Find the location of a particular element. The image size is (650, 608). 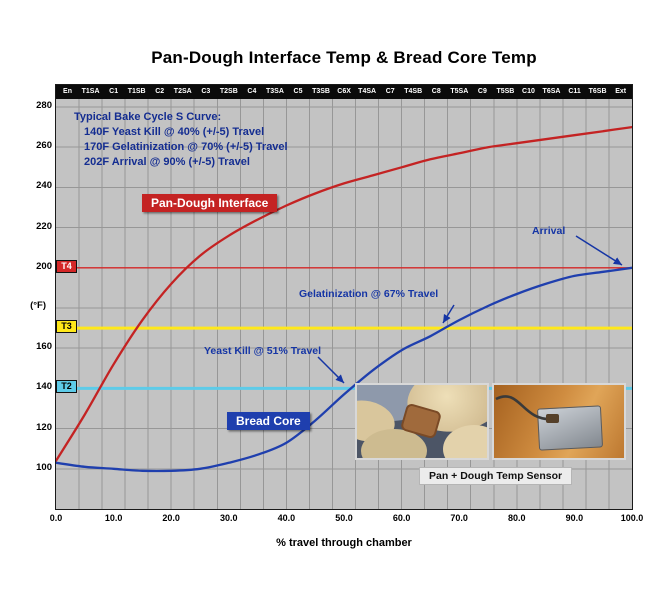

sensor-chip-t4: T4 is located at coordinates (66, 266).